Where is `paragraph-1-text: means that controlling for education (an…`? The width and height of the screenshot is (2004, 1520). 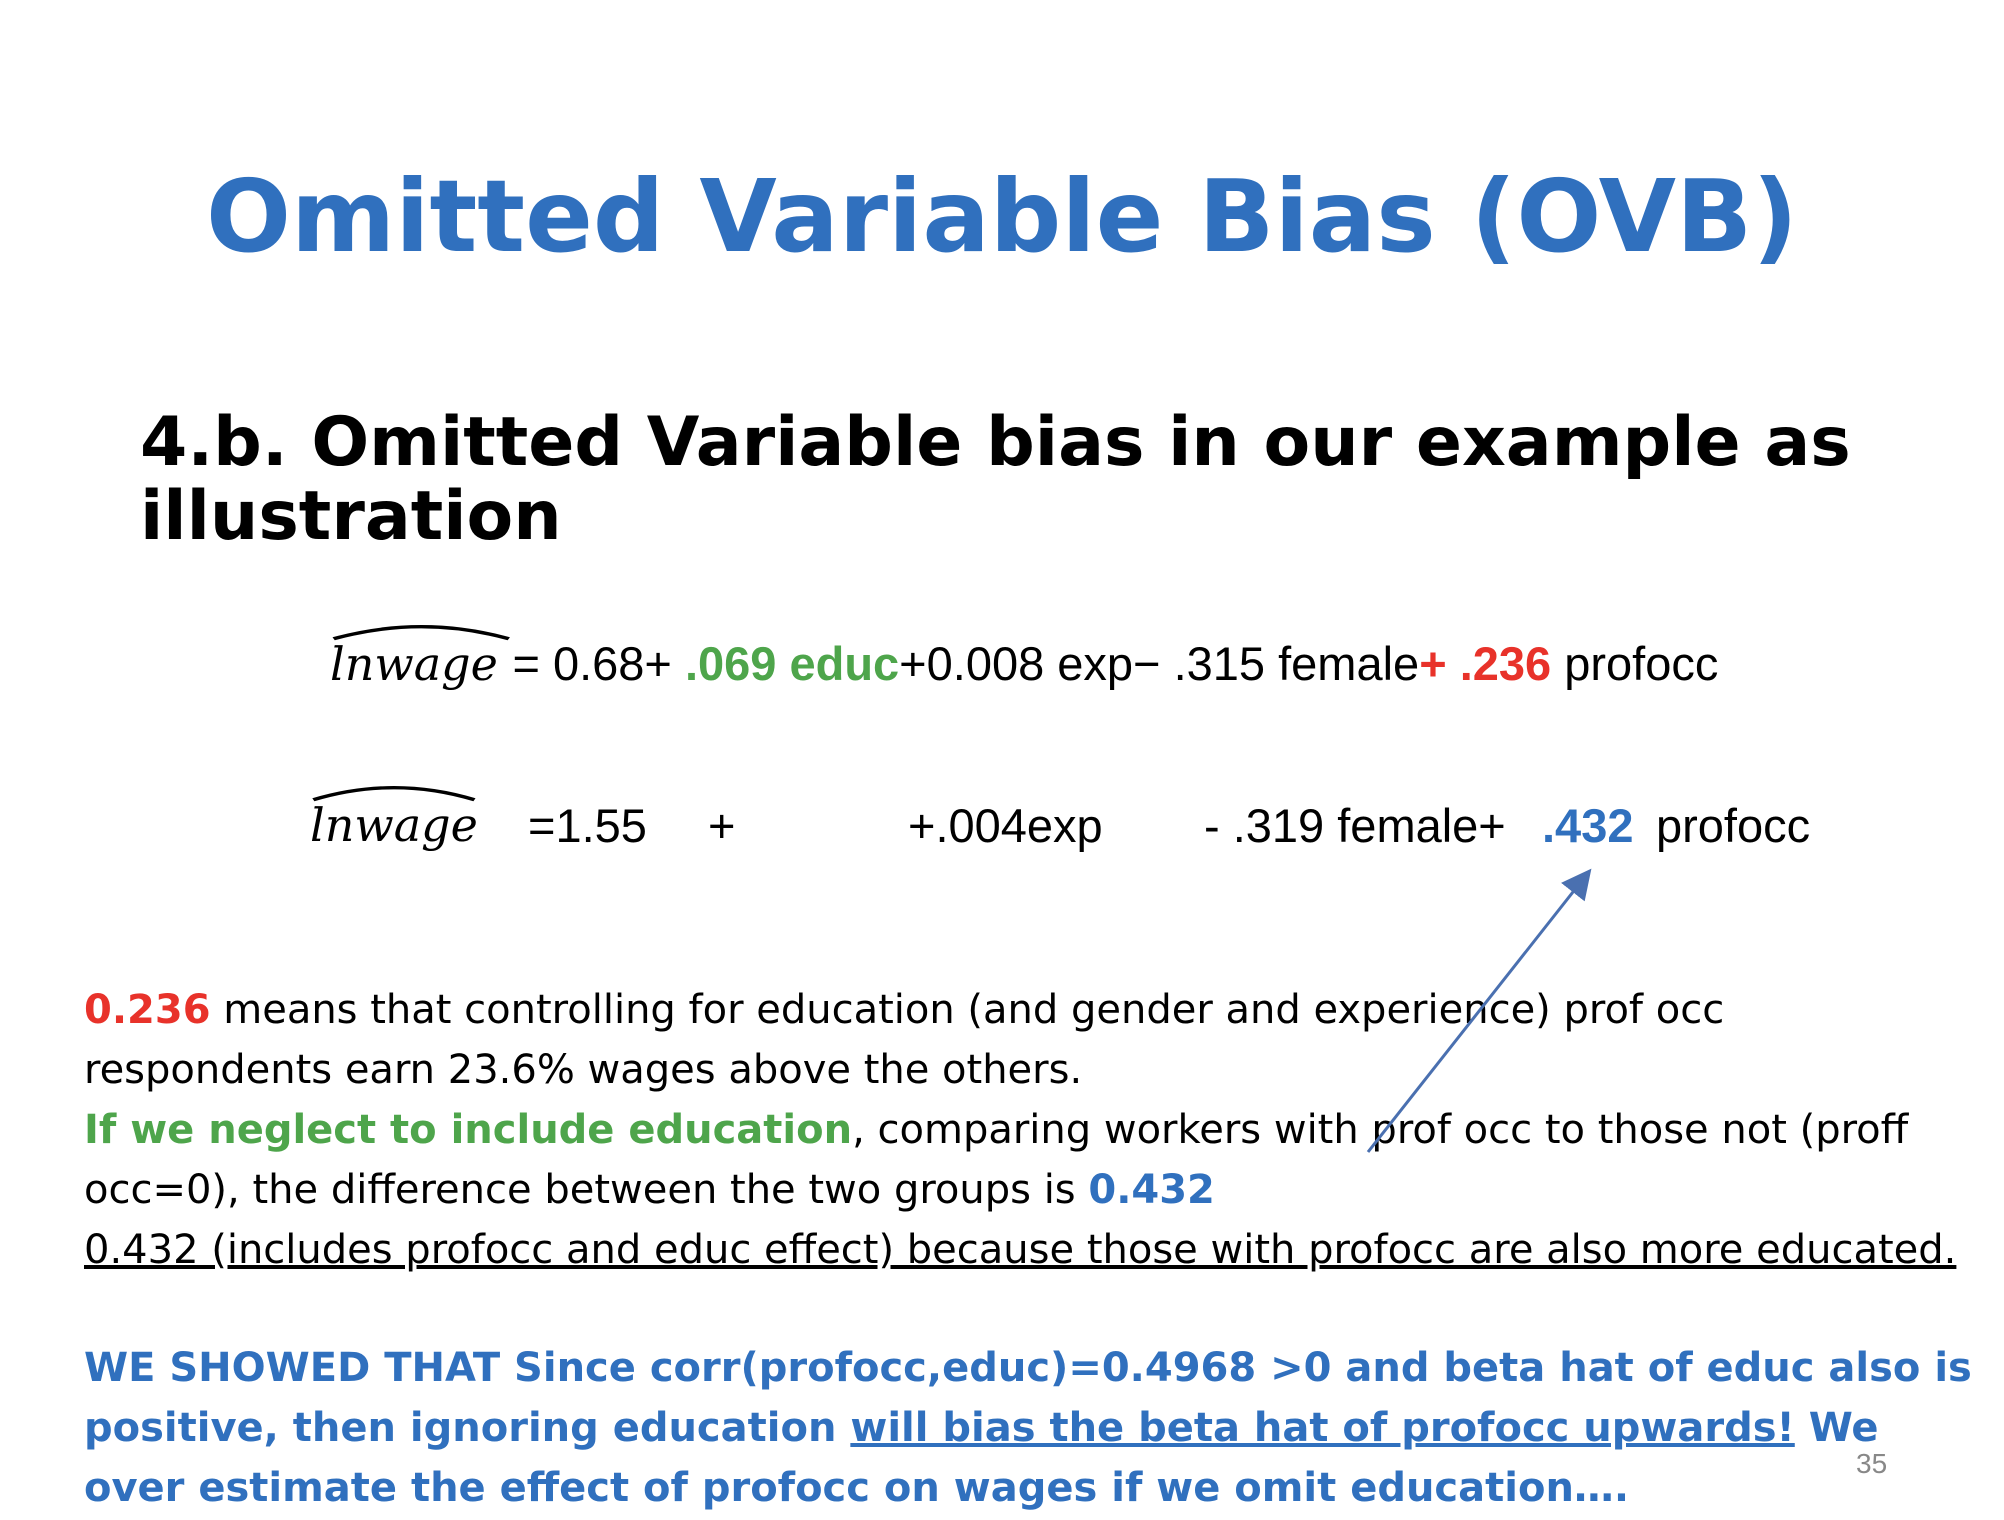
paragraph-1-text: means that controlling for education (an… is located at coordinates (904, 1040).